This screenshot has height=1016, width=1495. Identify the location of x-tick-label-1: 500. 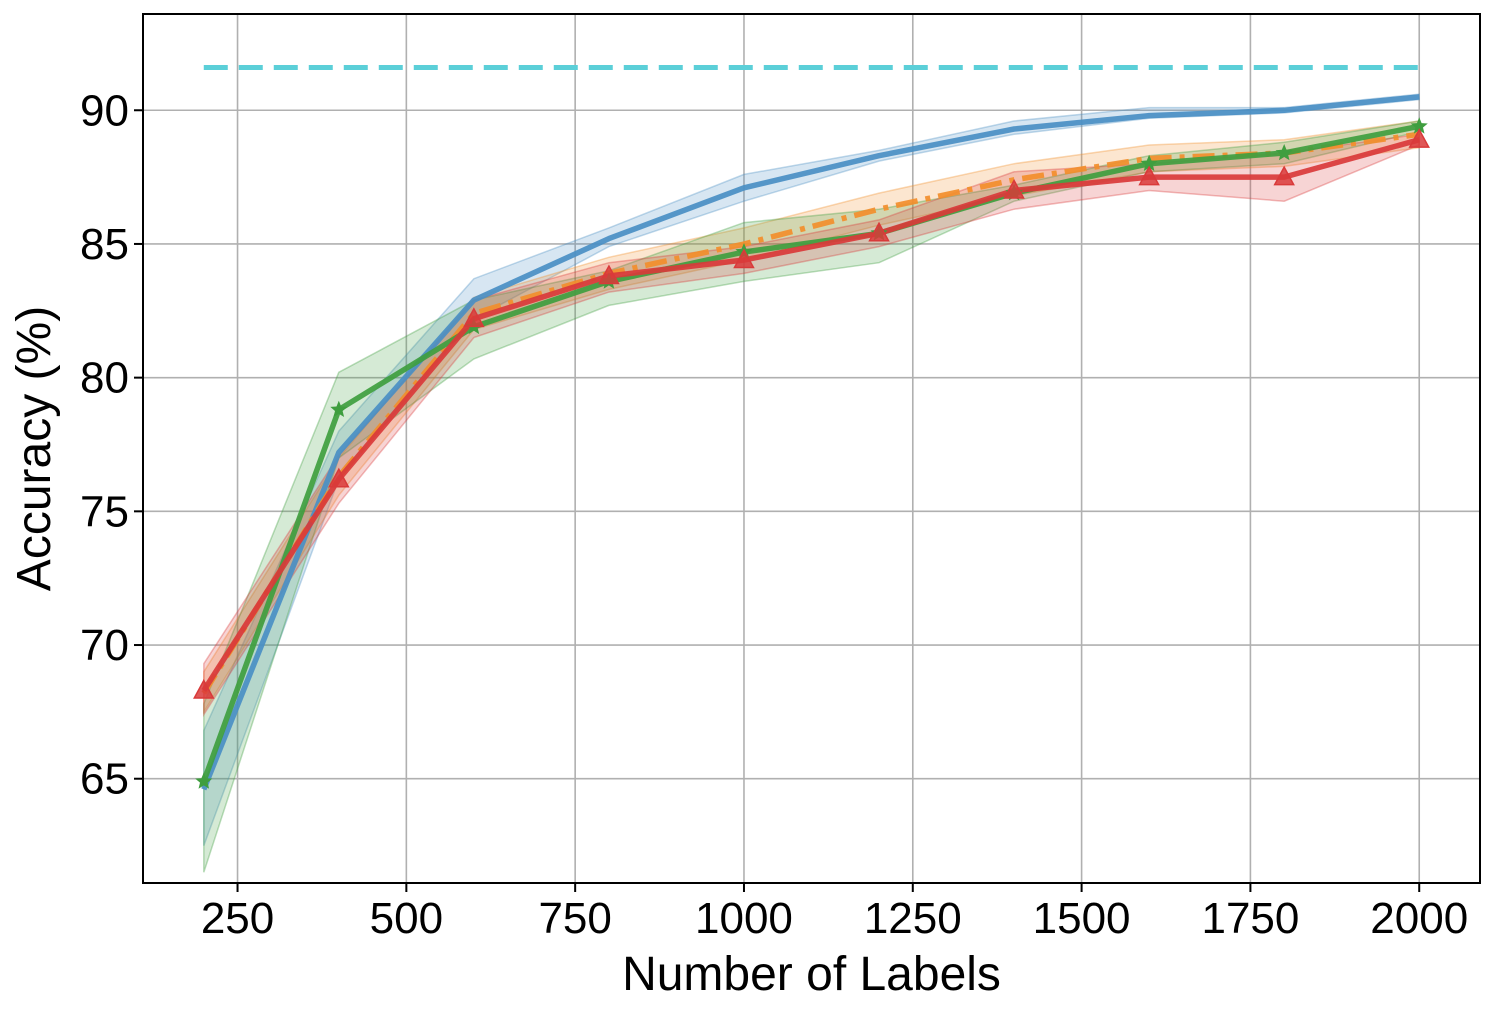
(406, 918).